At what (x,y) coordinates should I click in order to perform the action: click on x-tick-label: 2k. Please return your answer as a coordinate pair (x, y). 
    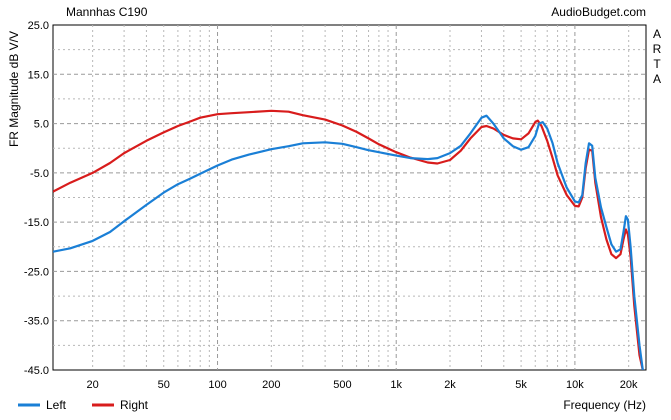
    Looking at the image, I should click on (450, 385).